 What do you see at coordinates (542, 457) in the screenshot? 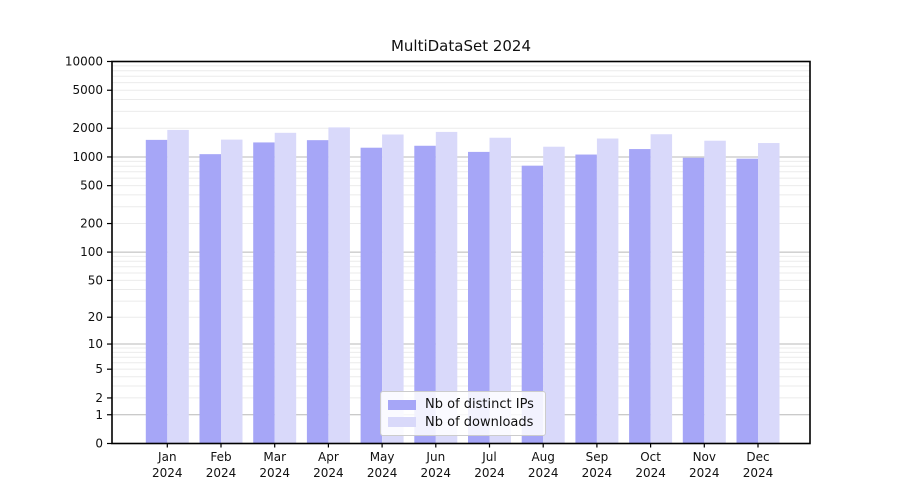
I see `x-tick-label-month: Aug` at bounding box center [542, 457].